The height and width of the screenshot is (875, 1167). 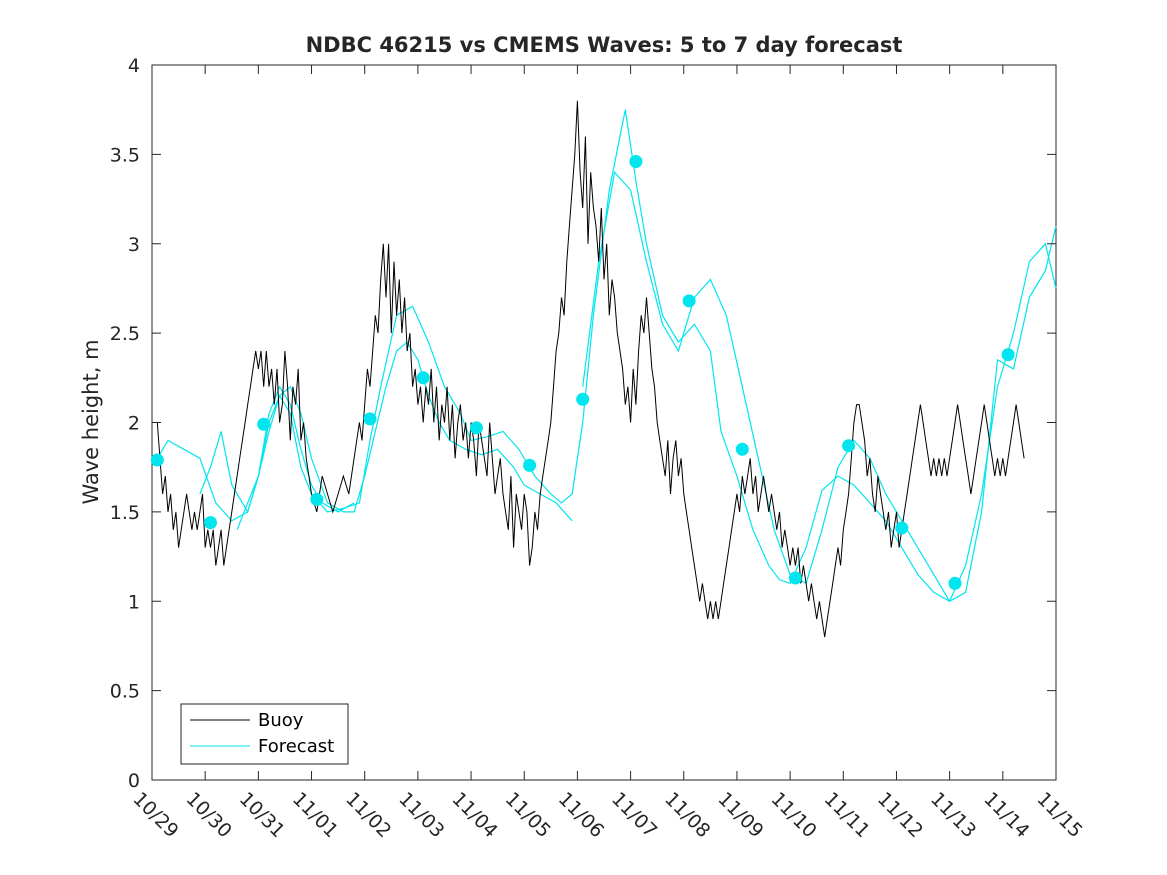 I want to click on y-tick-label: 4, so click(x=134, y=66).